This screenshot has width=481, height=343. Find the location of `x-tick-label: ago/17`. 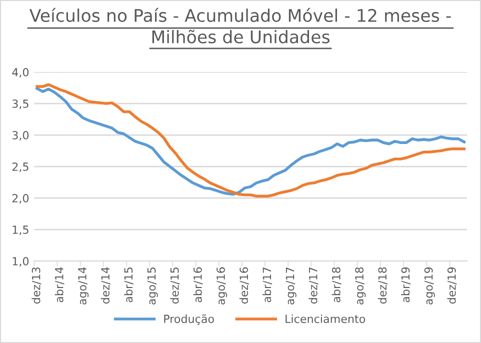

x-tick-label: ago/17 is located at coordinates (291, 286).